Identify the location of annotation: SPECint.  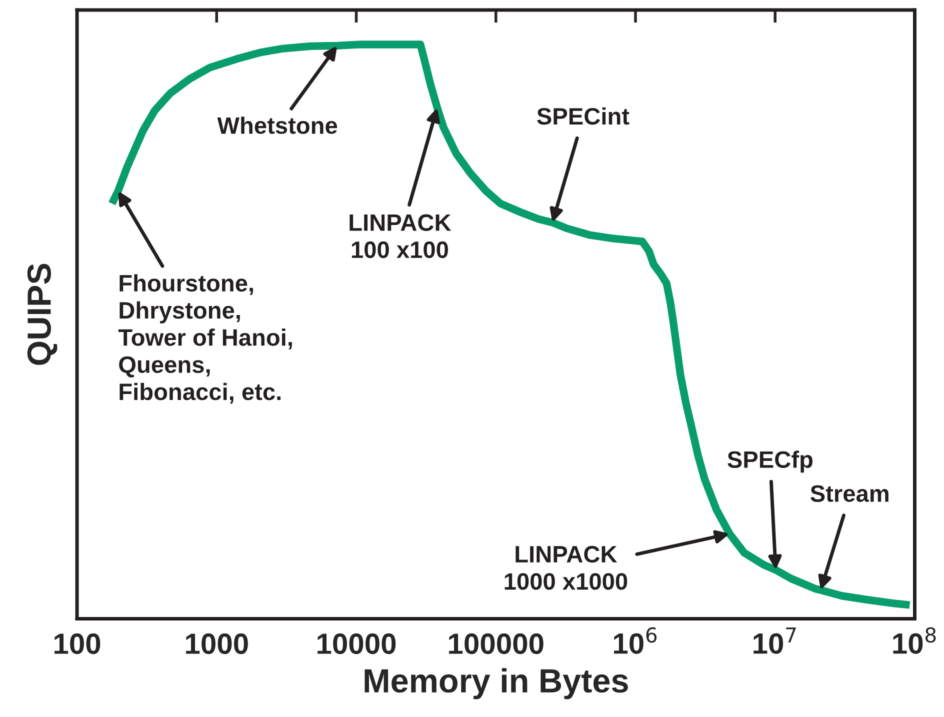
(583, 116).